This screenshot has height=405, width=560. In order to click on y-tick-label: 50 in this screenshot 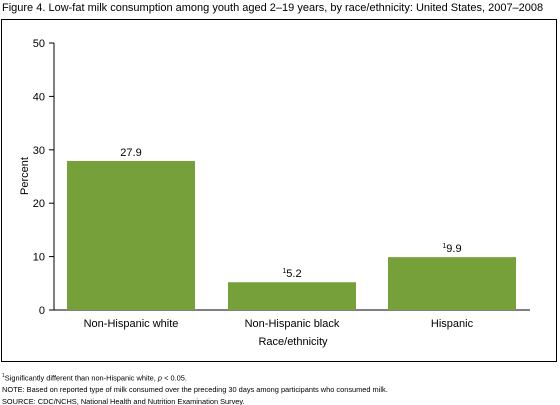, I will do `click(39, 44)`.